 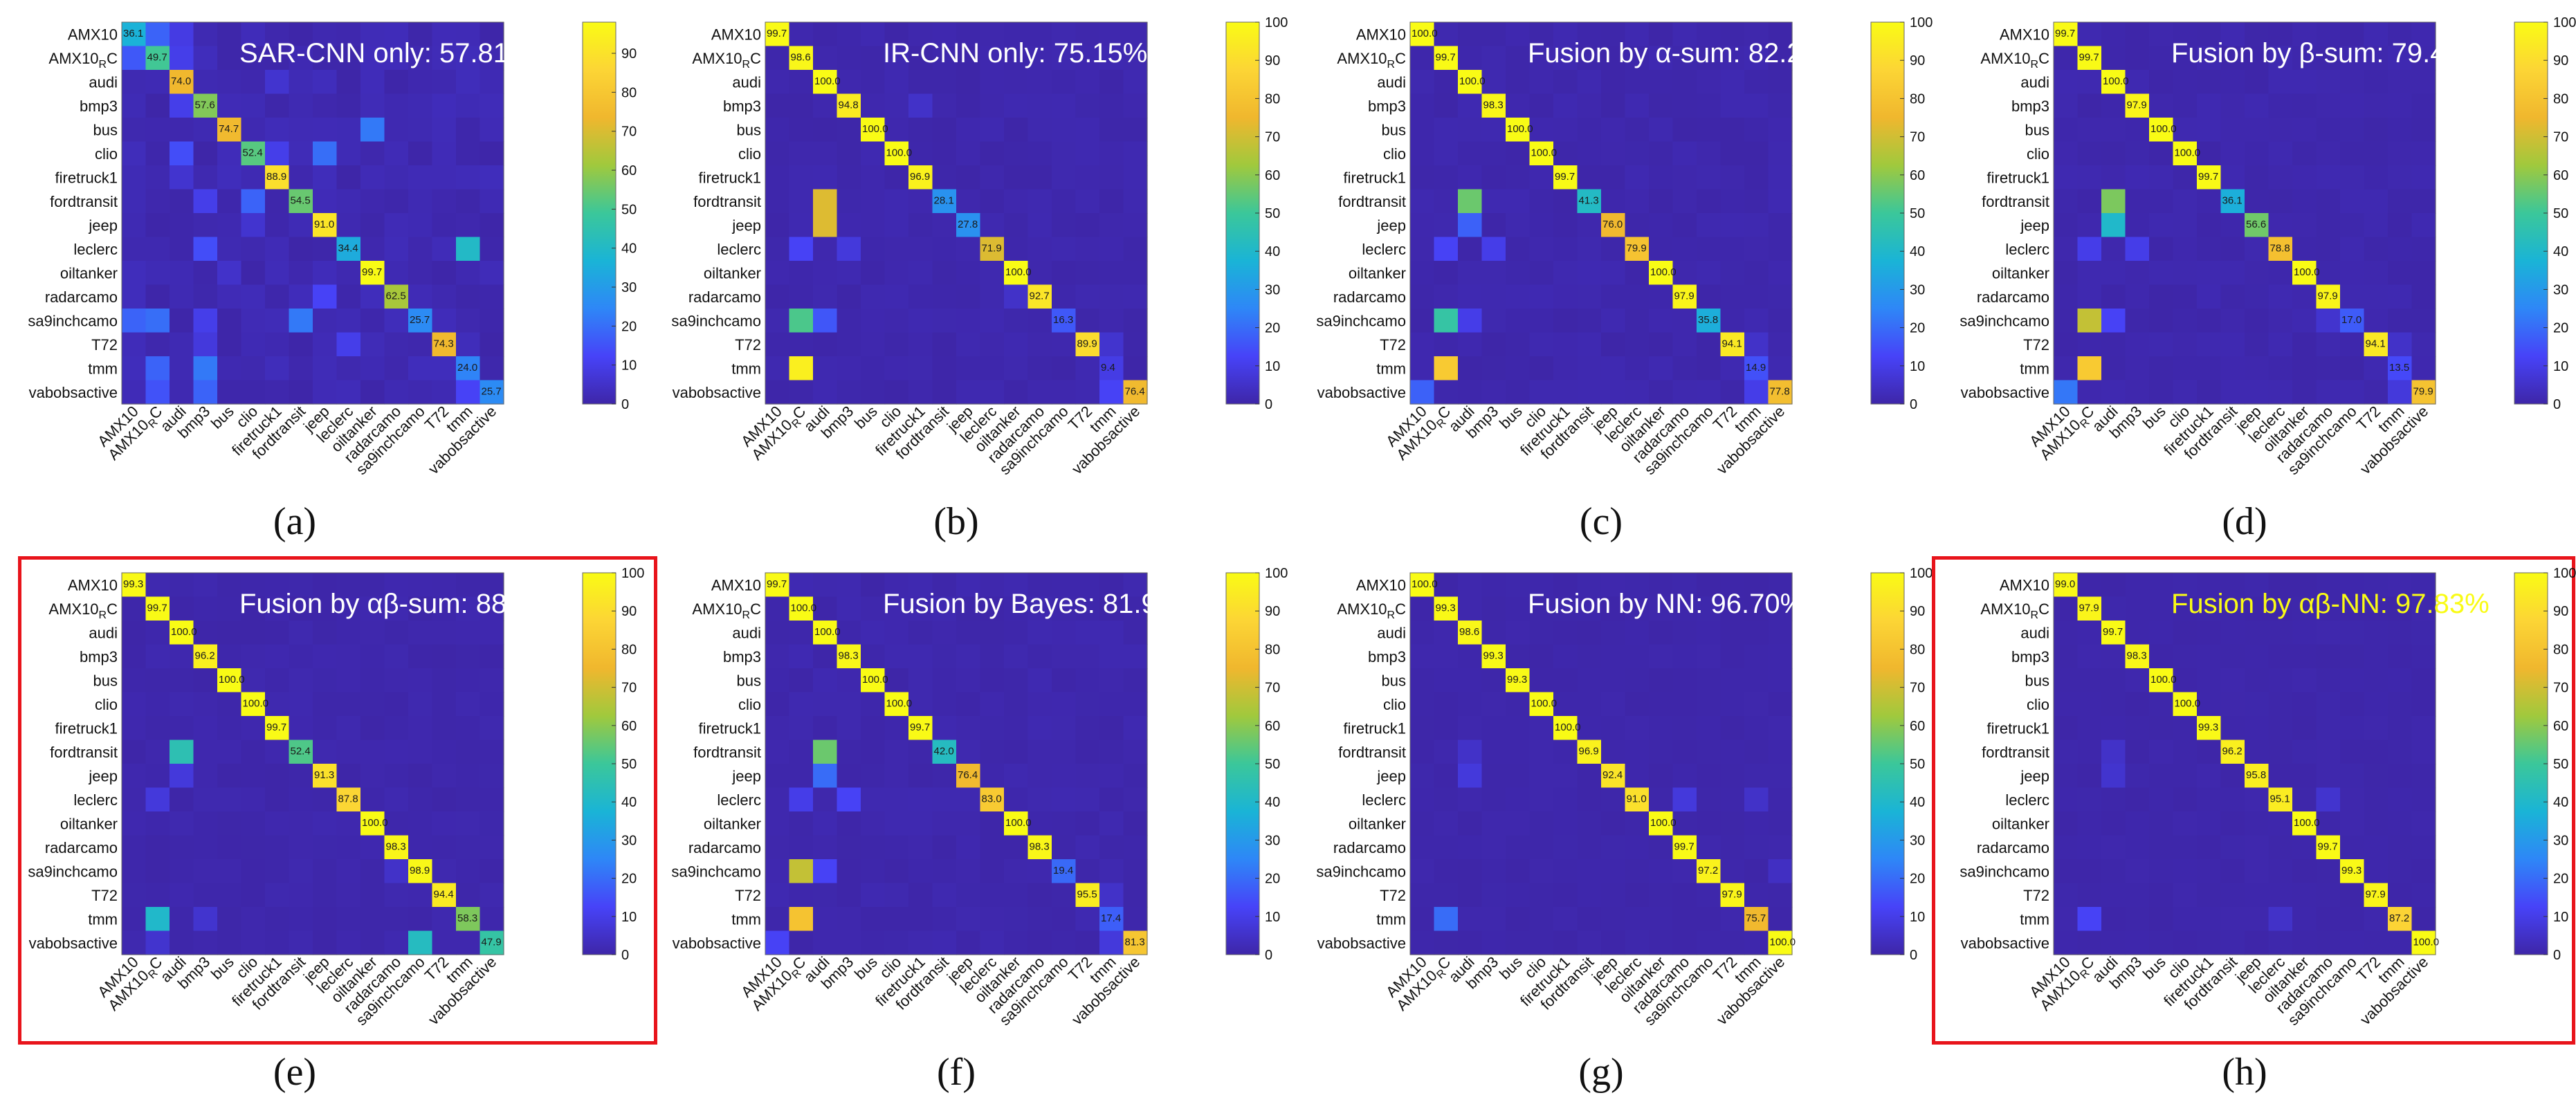 What do you see at coordinates (1922, 573) in the screenshot?
I see `colorbar-tick-label: 100` at bounding box center [1922, 573].